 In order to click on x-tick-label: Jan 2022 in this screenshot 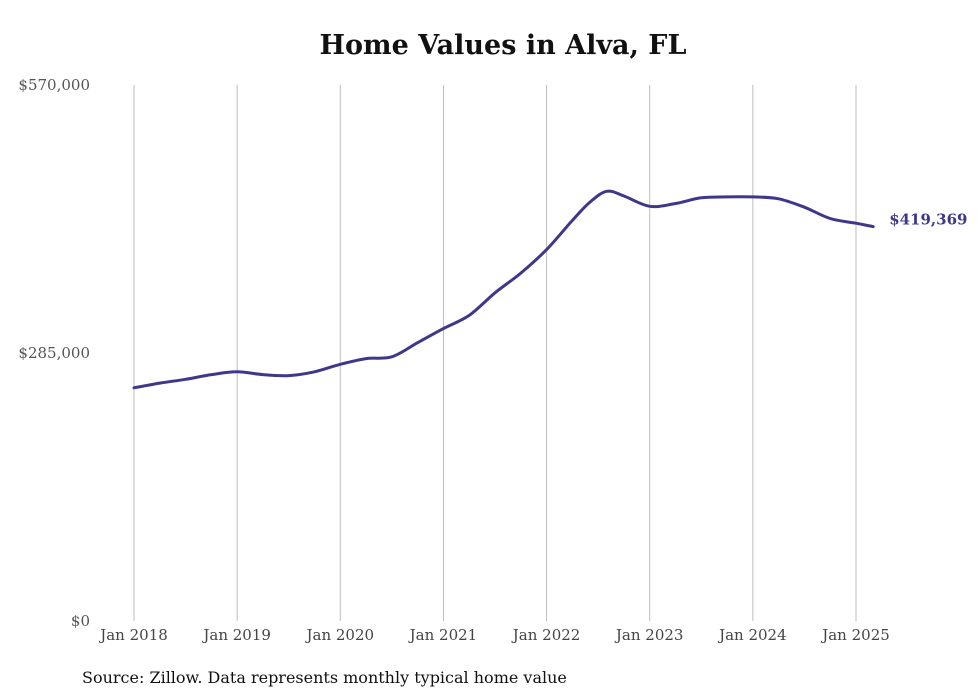, I will do `click(546, 635)`.